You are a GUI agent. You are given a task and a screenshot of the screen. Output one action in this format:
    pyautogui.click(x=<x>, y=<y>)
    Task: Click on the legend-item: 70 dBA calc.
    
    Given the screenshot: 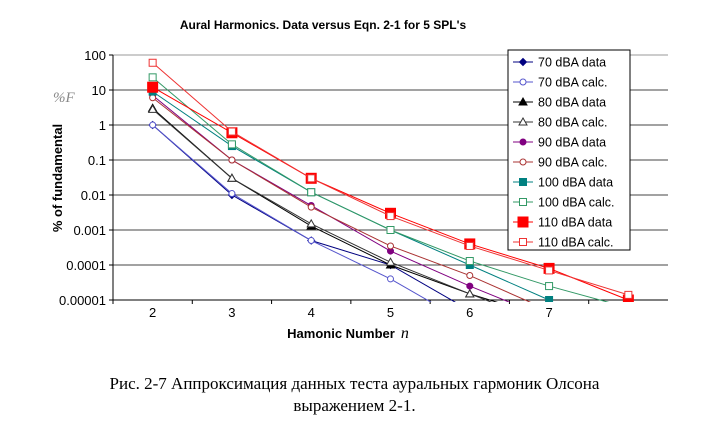 What is the action you would take?
    pyautogui.click(x=560, y=83)
    